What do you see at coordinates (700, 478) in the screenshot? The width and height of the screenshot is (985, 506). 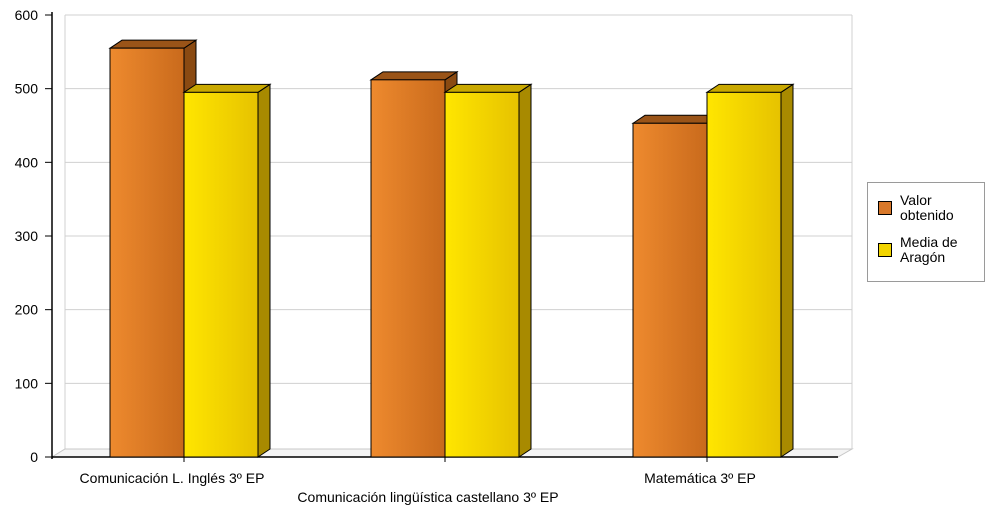 I see `category-label: Matemática 3º EP` at bounding box center [700, 478].